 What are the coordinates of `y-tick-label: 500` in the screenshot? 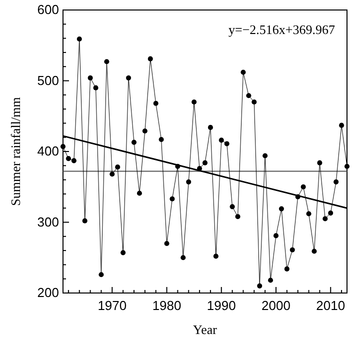 It's located at (48, 80).